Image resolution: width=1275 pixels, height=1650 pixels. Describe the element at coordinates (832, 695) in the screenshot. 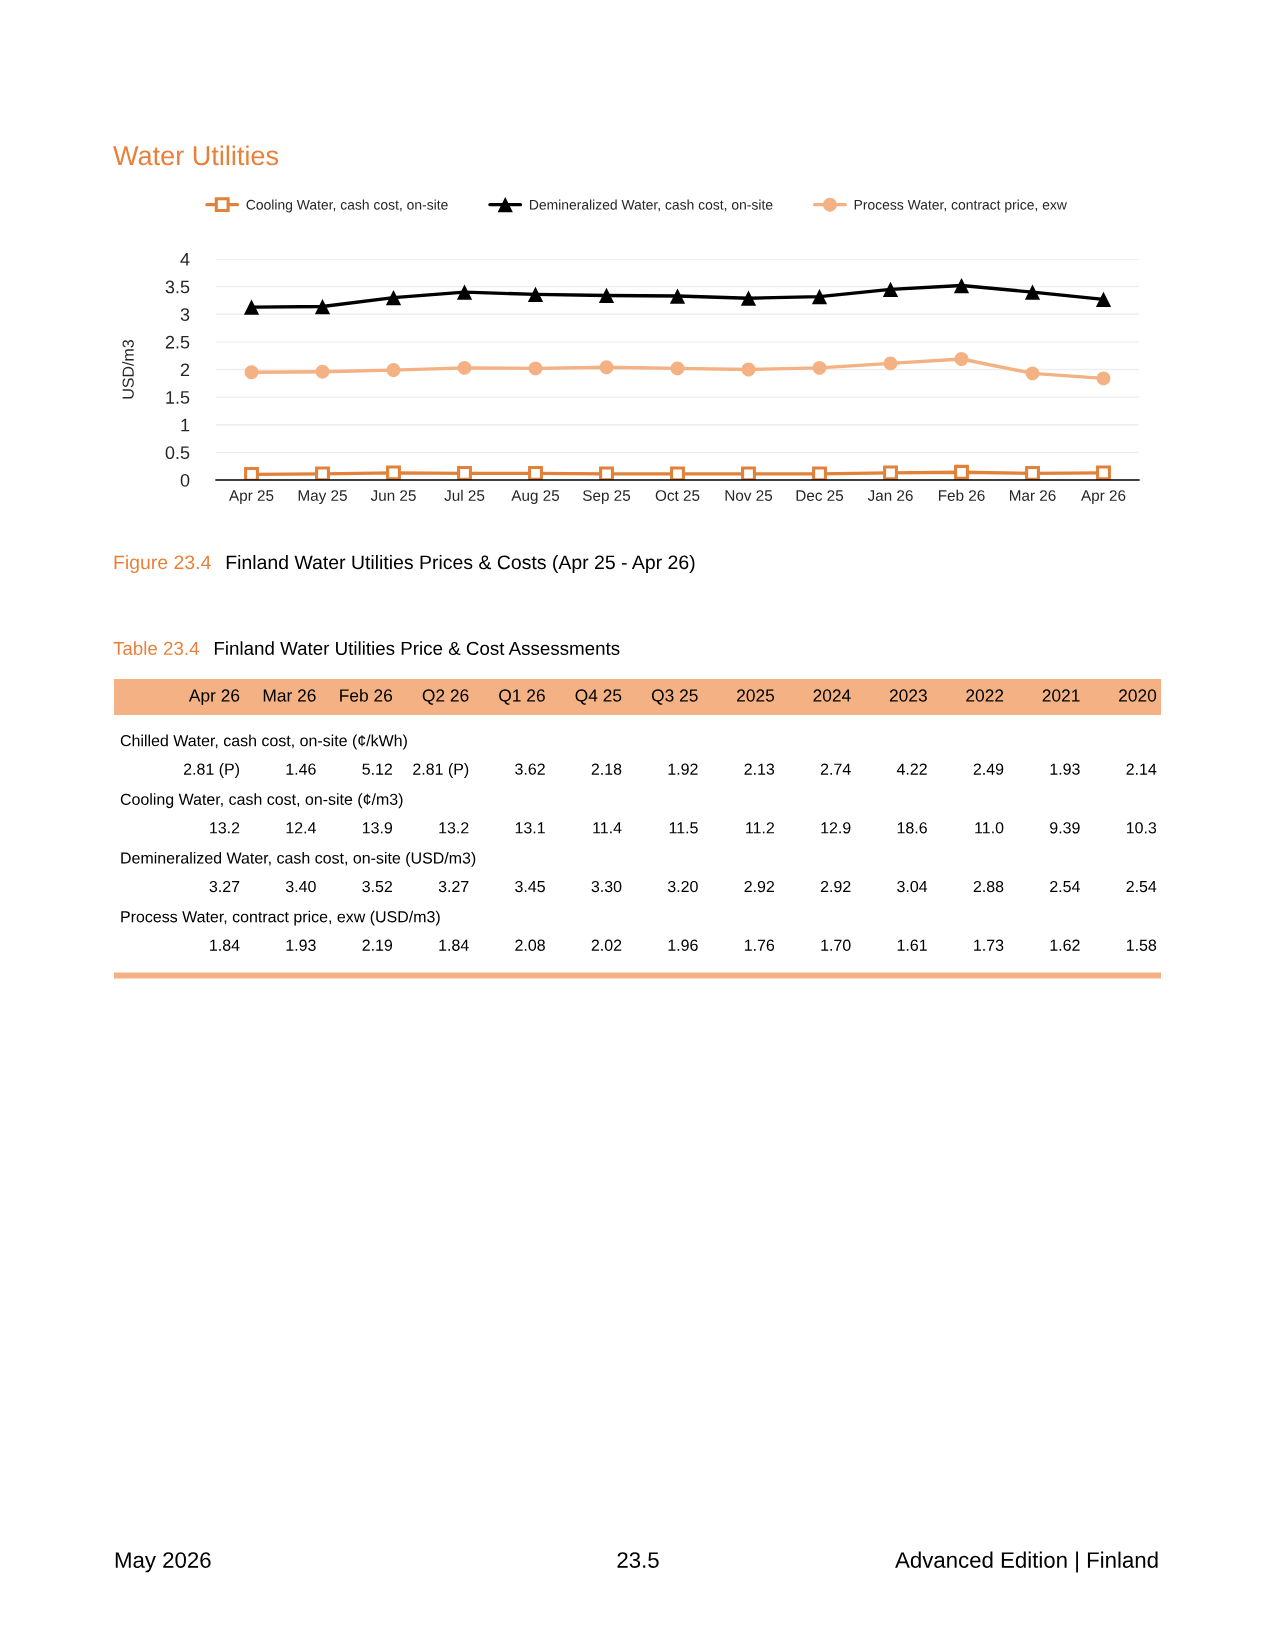

I see `x-tick-label: 2024` at that location.